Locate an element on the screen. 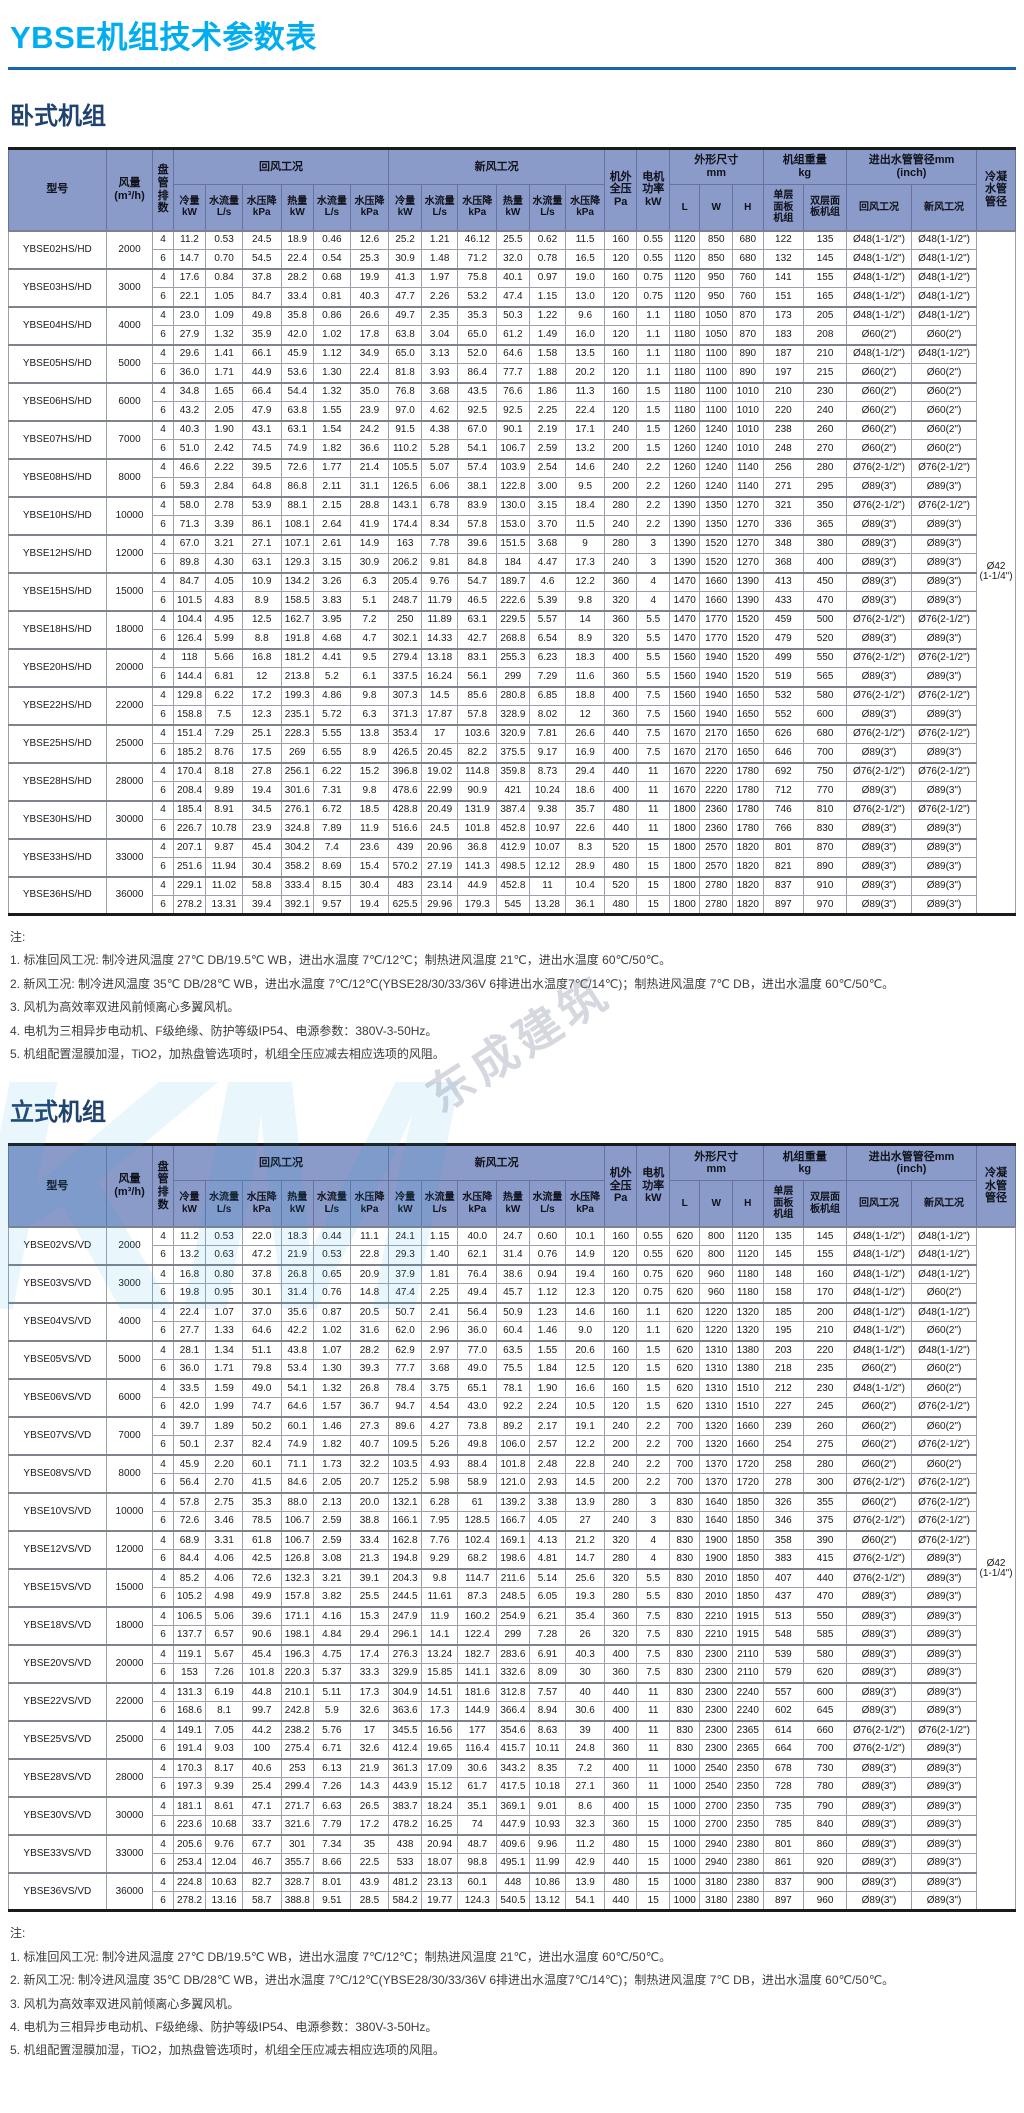  value-cell: 3.68 is located at coordinates (439, 1369).